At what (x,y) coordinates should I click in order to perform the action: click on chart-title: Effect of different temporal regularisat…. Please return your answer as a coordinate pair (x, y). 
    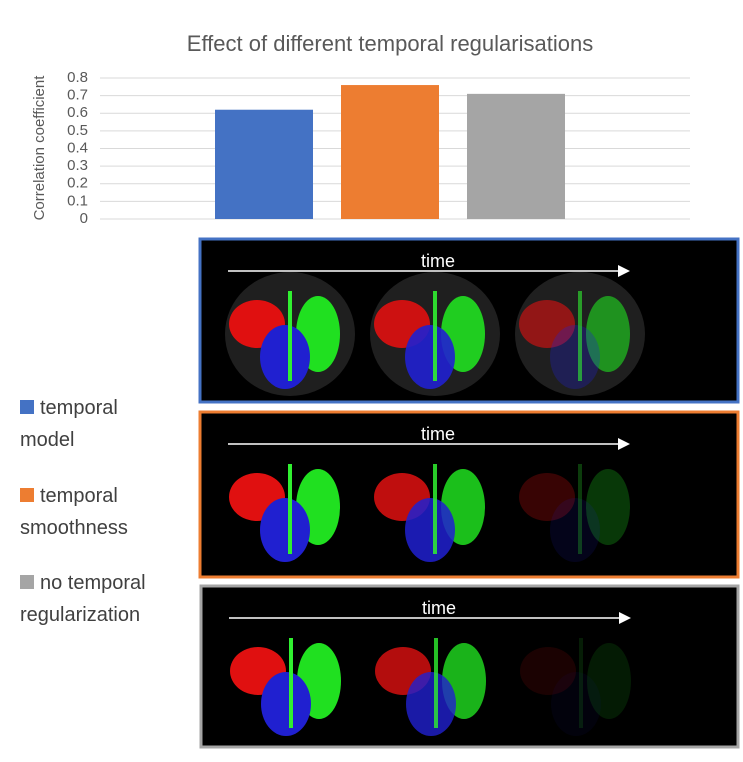
    Looking at the image, I should click on (390, 43).